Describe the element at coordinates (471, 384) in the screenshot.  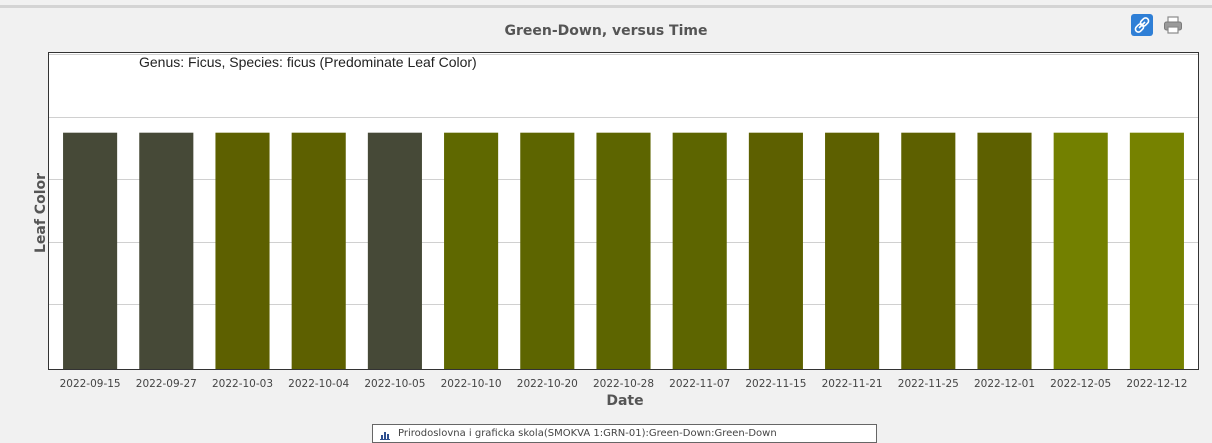
I see `x-tick-label: 2022-10-10` at that location.